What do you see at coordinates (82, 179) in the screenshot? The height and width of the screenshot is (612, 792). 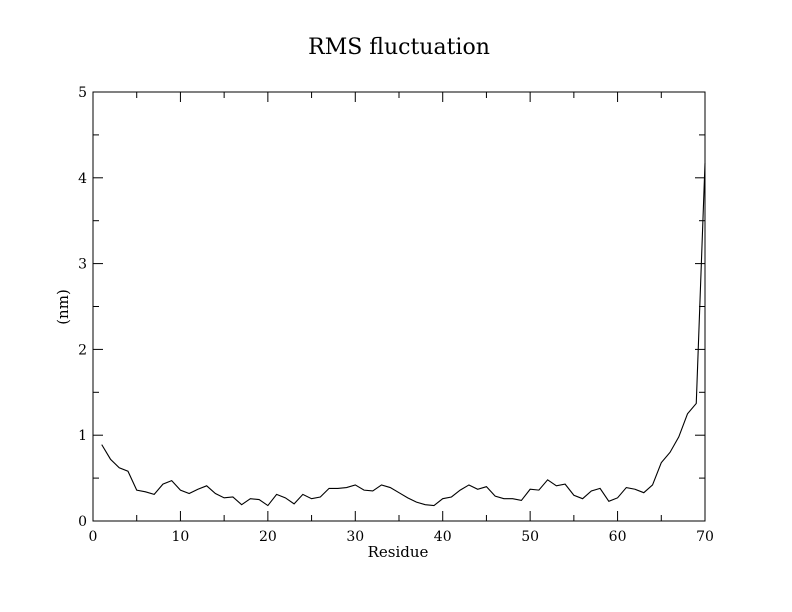 I see `y-tick-label: 4` at bounding box center [82, 179].